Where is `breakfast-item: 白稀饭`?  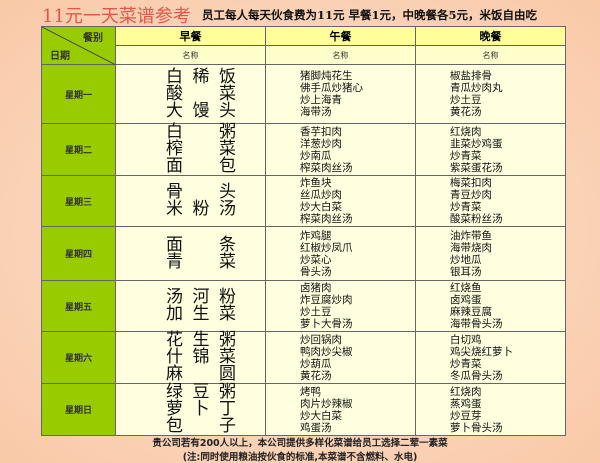 breakfast-item: 白稀饭 is located at coordinates (201, 76).